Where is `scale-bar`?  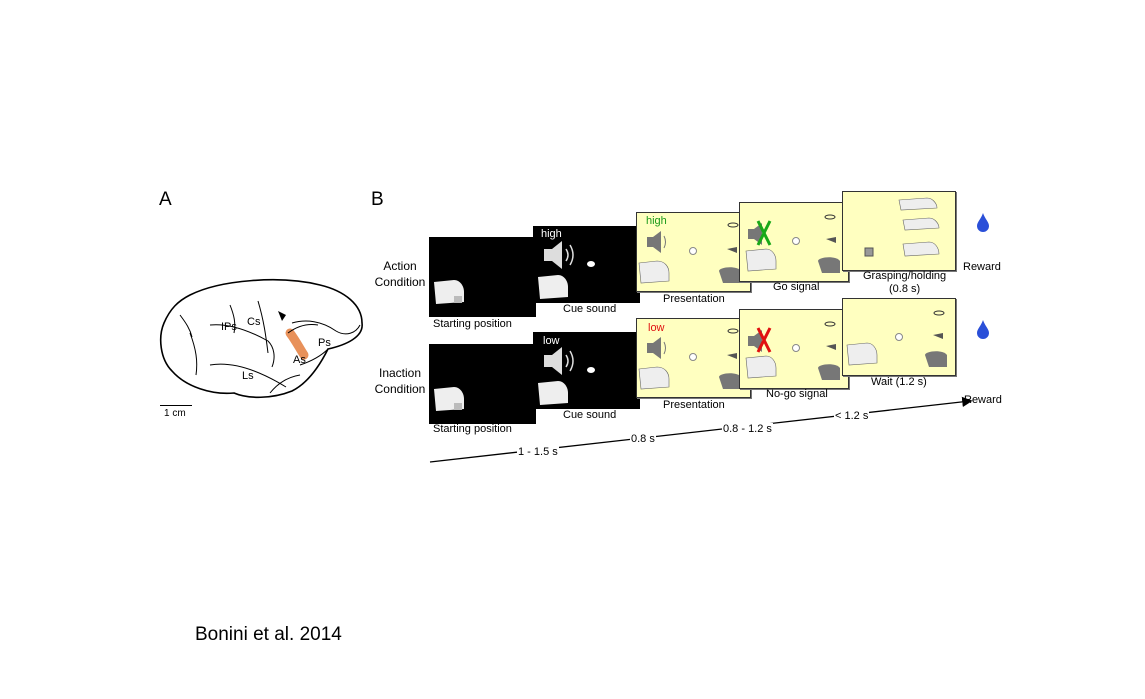 scale-bar is located at coordinates (176, 405).